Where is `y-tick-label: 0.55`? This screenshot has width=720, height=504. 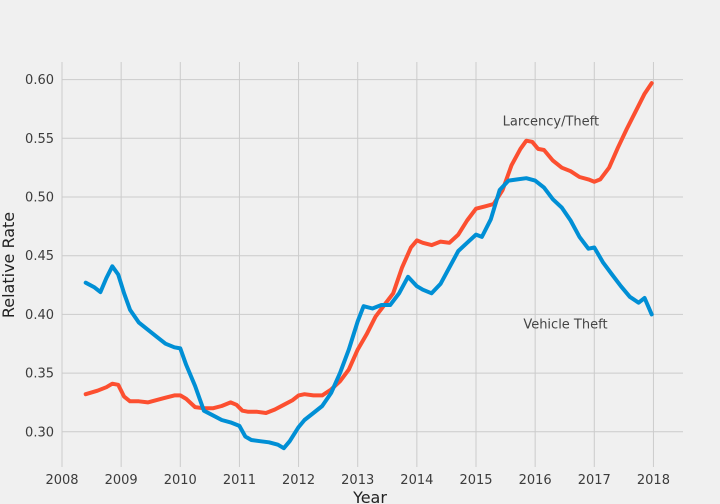
y-tick-label: 0.55 is located at coordinates (39, 139).